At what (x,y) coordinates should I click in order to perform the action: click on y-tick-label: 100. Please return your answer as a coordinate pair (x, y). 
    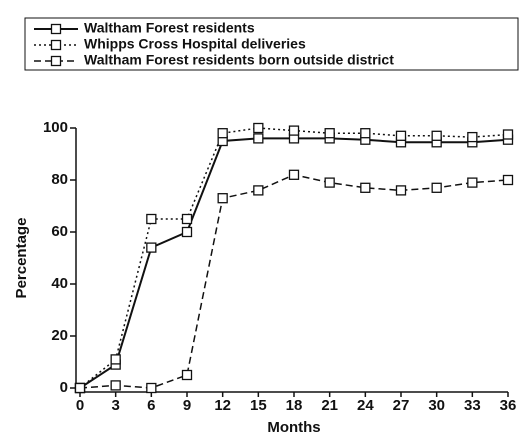
    Looking at the image, I should click on (55, 127).